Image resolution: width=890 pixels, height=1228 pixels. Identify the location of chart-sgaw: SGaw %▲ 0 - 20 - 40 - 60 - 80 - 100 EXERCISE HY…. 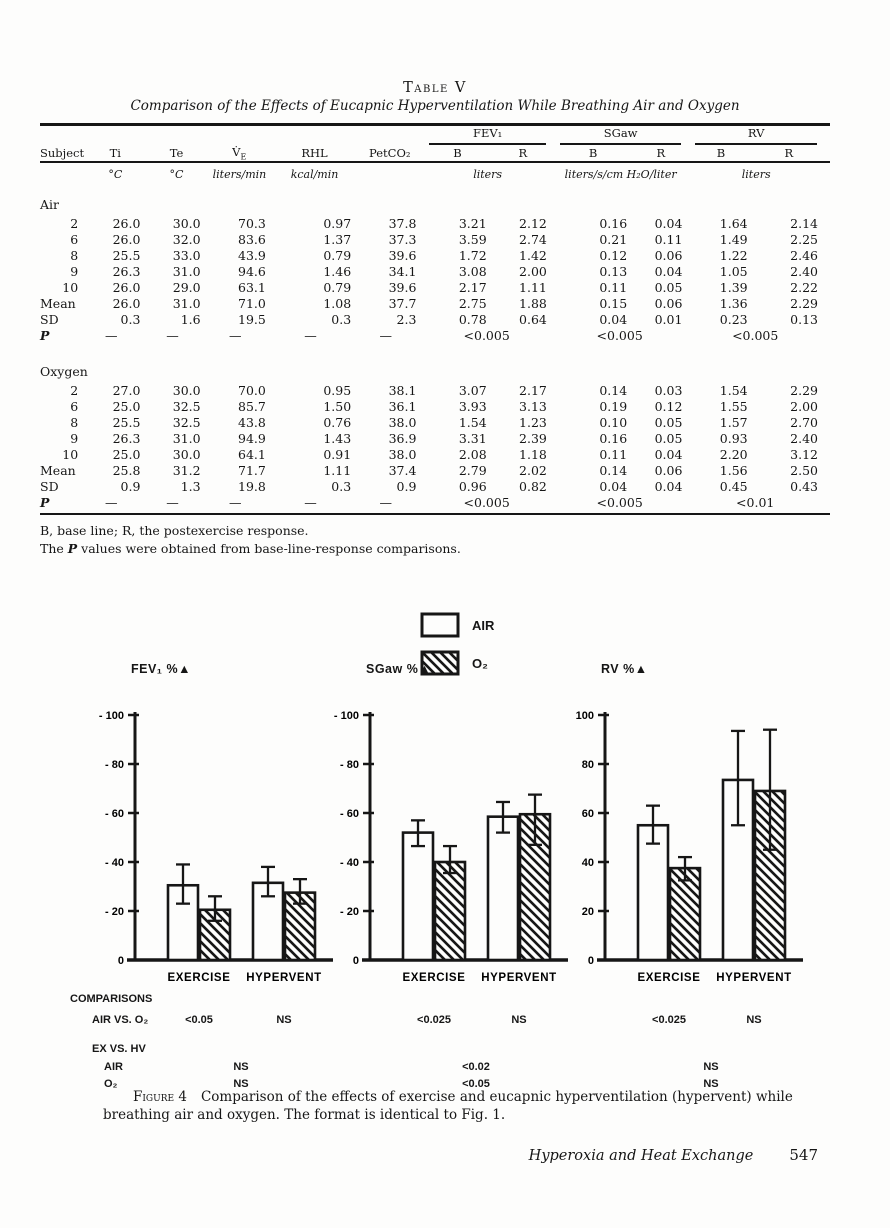
(445, 830).